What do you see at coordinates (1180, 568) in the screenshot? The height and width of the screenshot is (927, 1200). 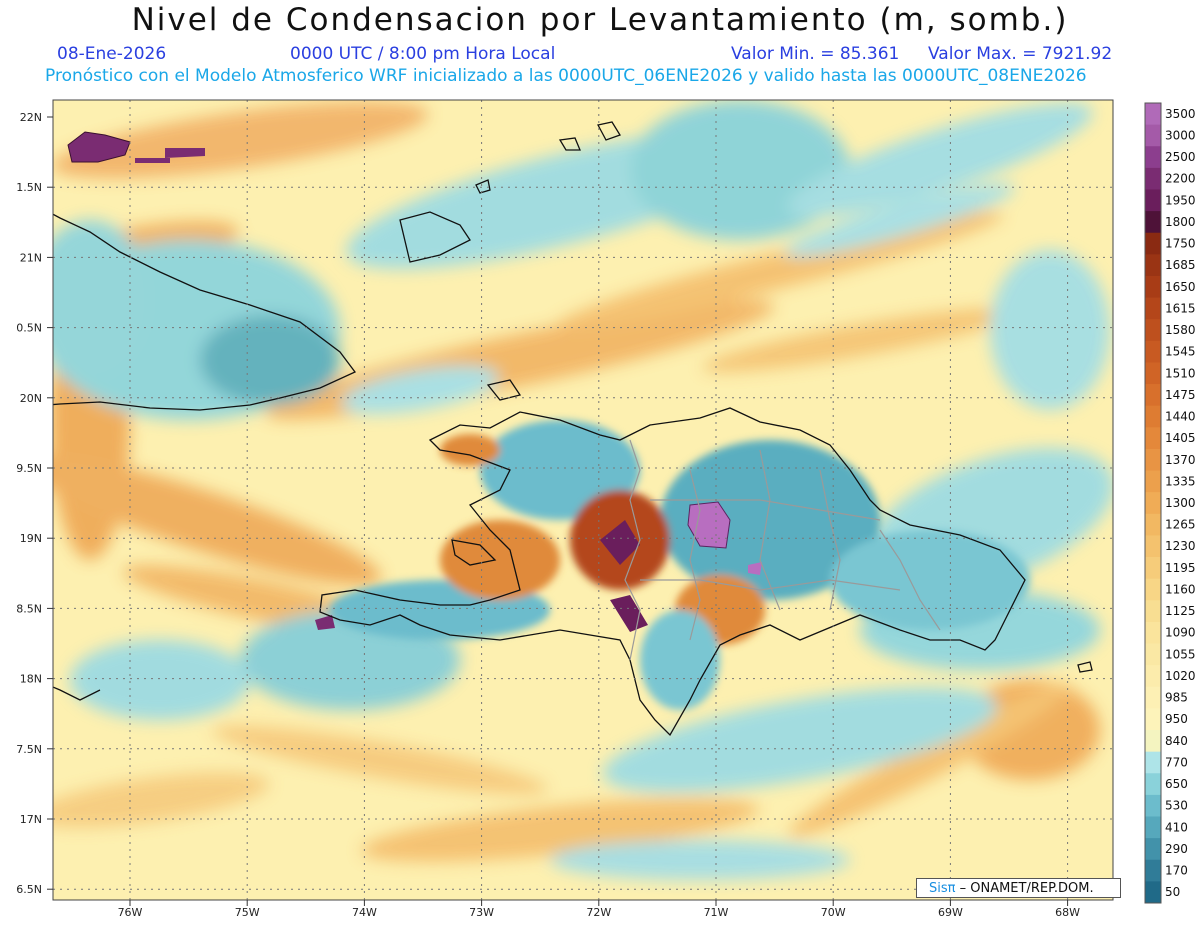 I see `colorbar-label: 1195` at bounding box center [1180, 568].